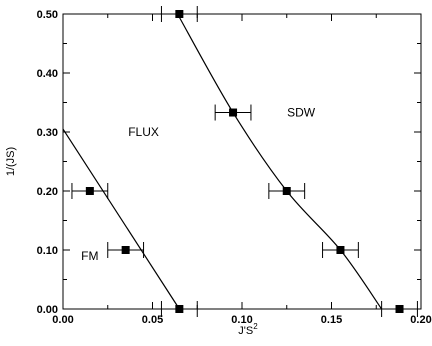  I want to click on region-label-flux: FLUX, so click(143, 132).